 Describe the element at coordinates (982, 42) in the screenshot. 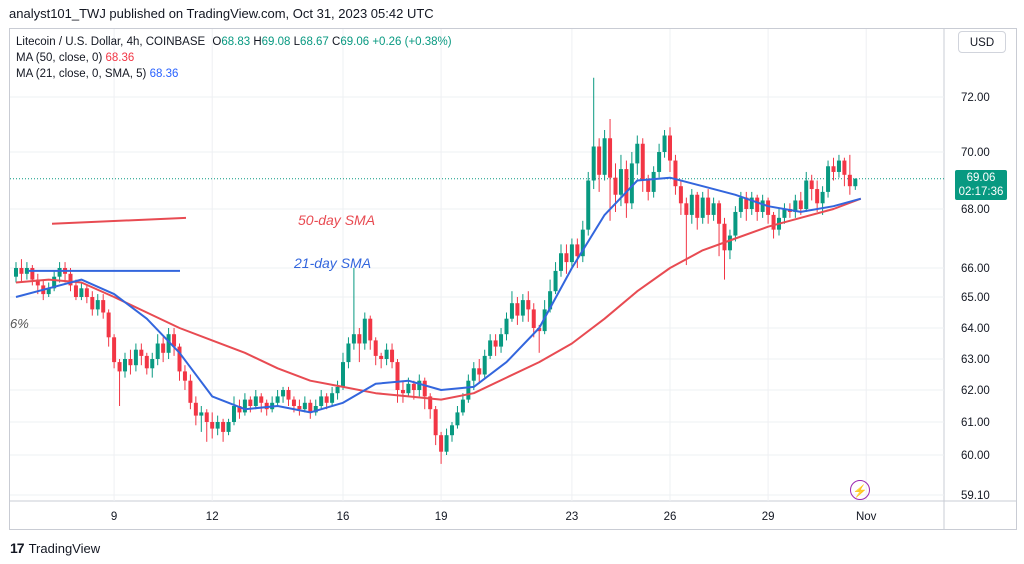

I see `currency-button: USD` at that location.